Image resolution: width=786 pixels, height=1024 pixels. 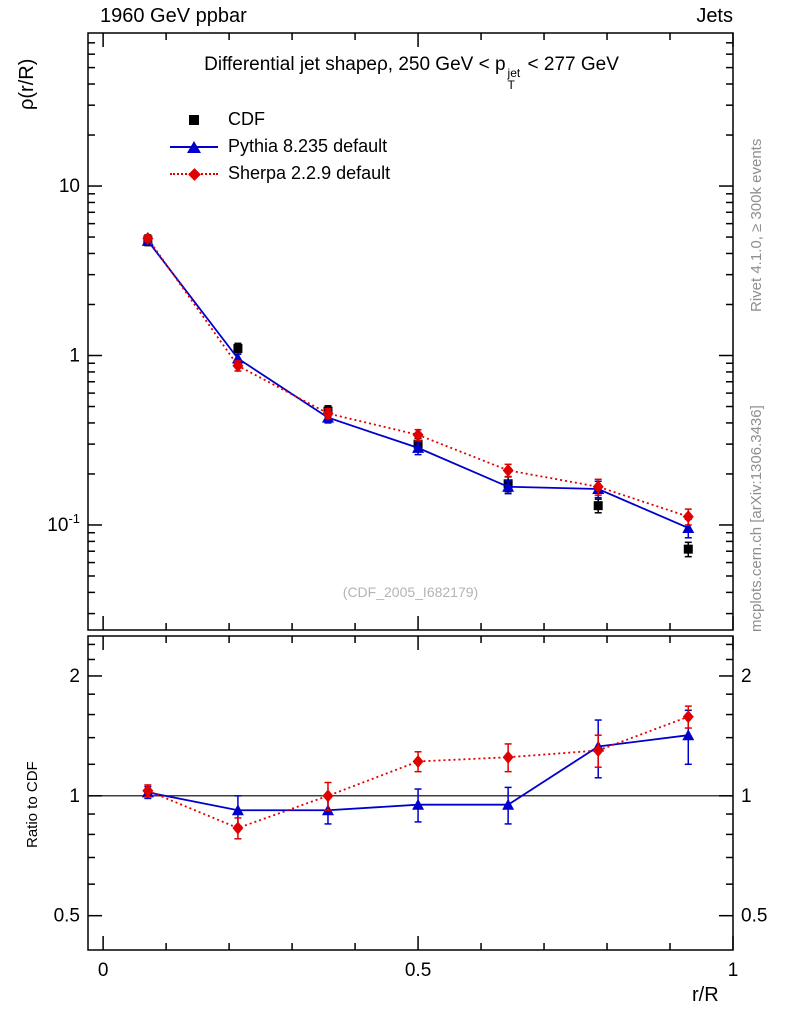 What do you see at coordinates (69, 186) in the screenshot?
I see `svg-text: 10` at bounding box center [69, 186].